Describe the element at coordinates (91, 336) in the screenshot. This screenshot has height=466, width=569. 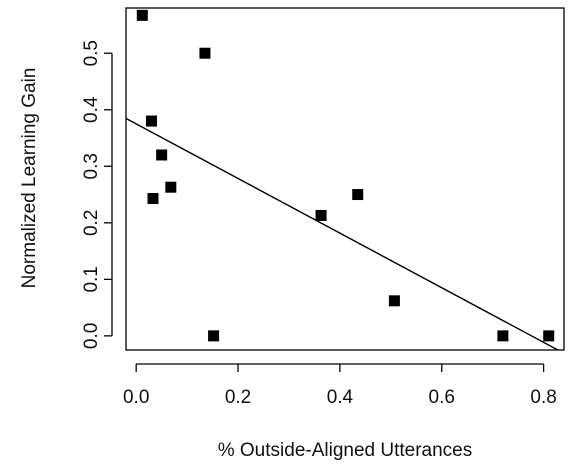
I see `y-tick-label: 0.0` at that location.